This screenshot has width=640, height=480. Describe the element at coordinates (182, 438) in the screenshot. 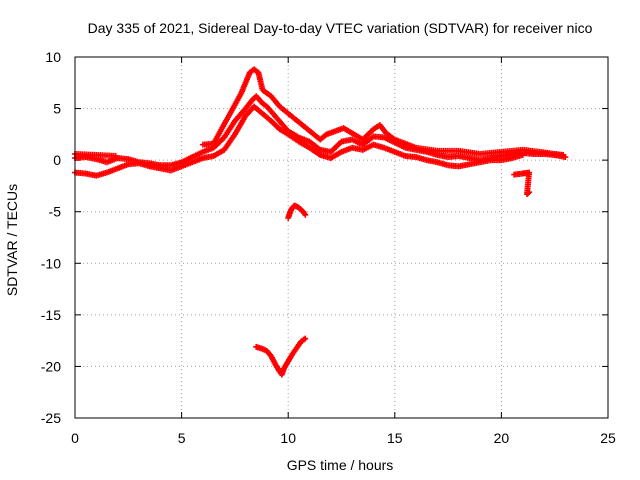

I see `x-tick-label: 5` at that location.